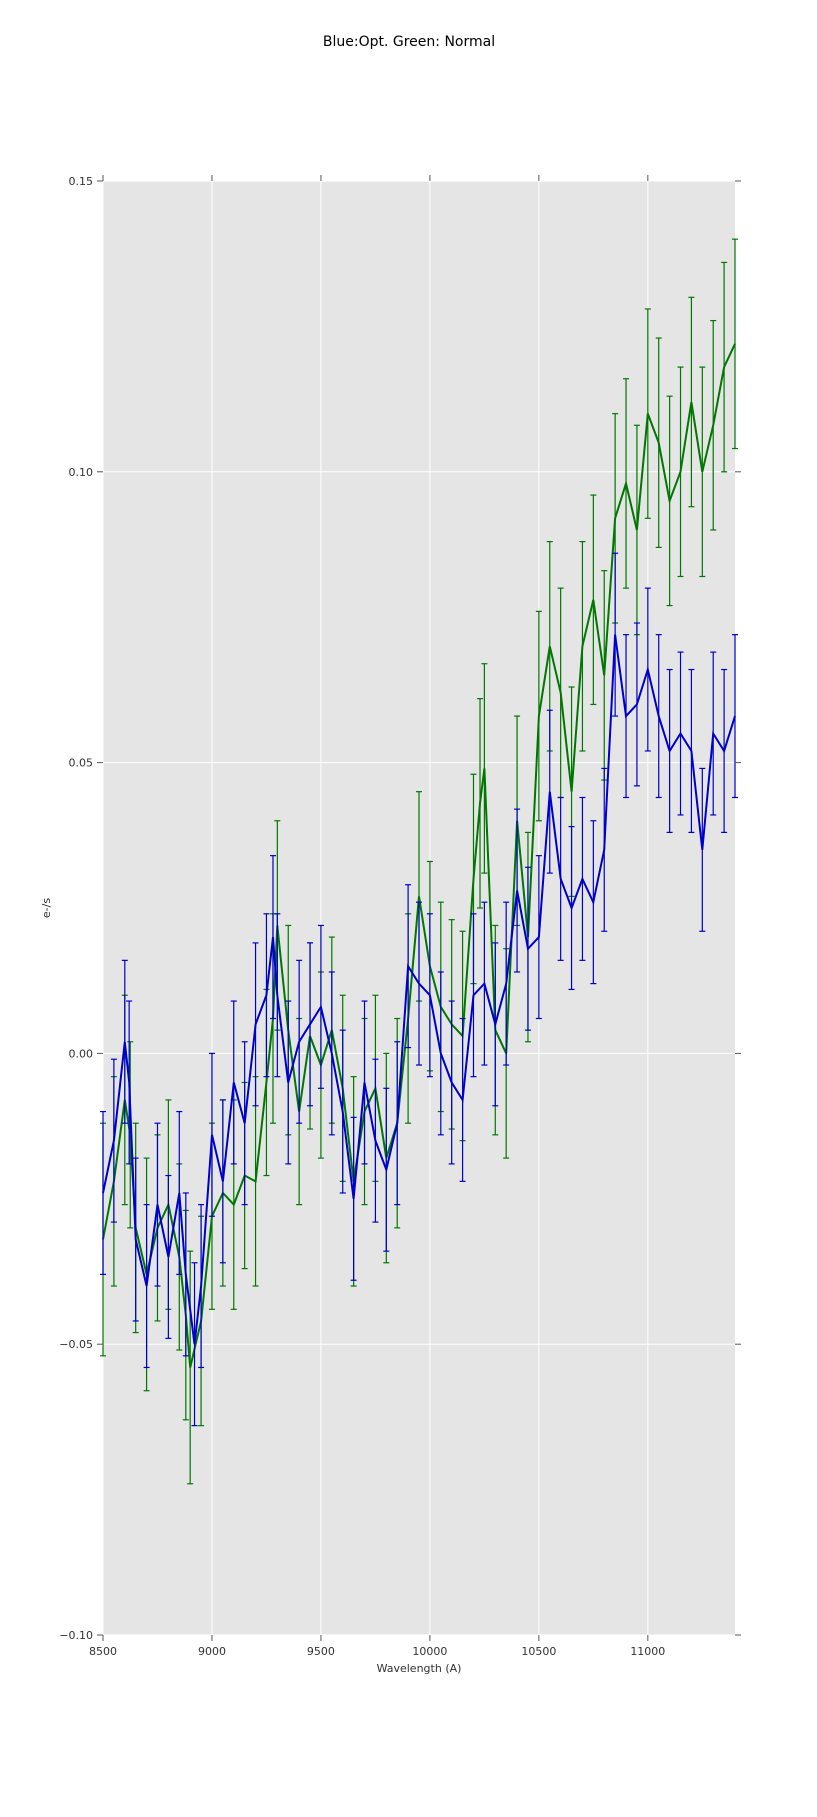 The width and height of the screenshot is (817, 1817). I want to click on chart-title: Blue:Opt. Green: Normal, so click(409, 42).